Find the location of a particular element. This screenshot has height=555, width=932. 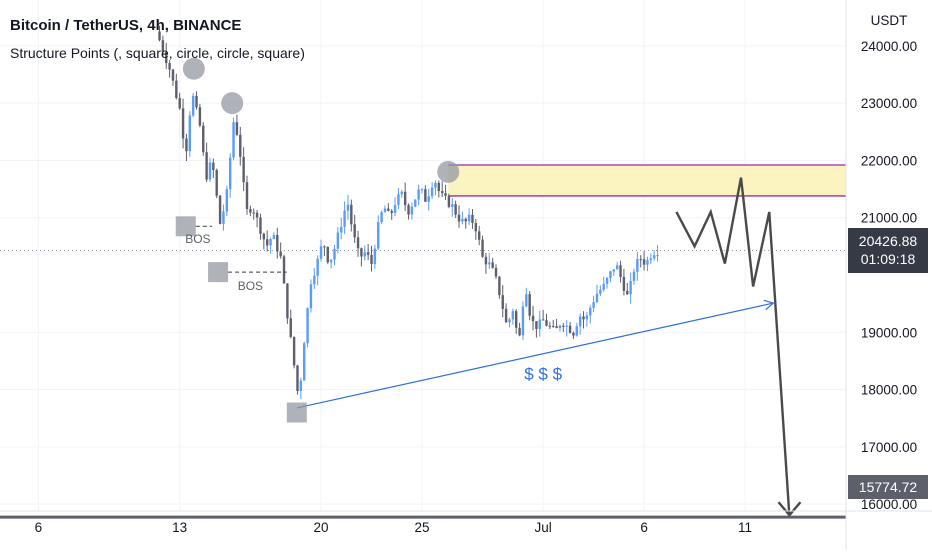

price-axis-currency: USDT is located at coordinates (889, 20).